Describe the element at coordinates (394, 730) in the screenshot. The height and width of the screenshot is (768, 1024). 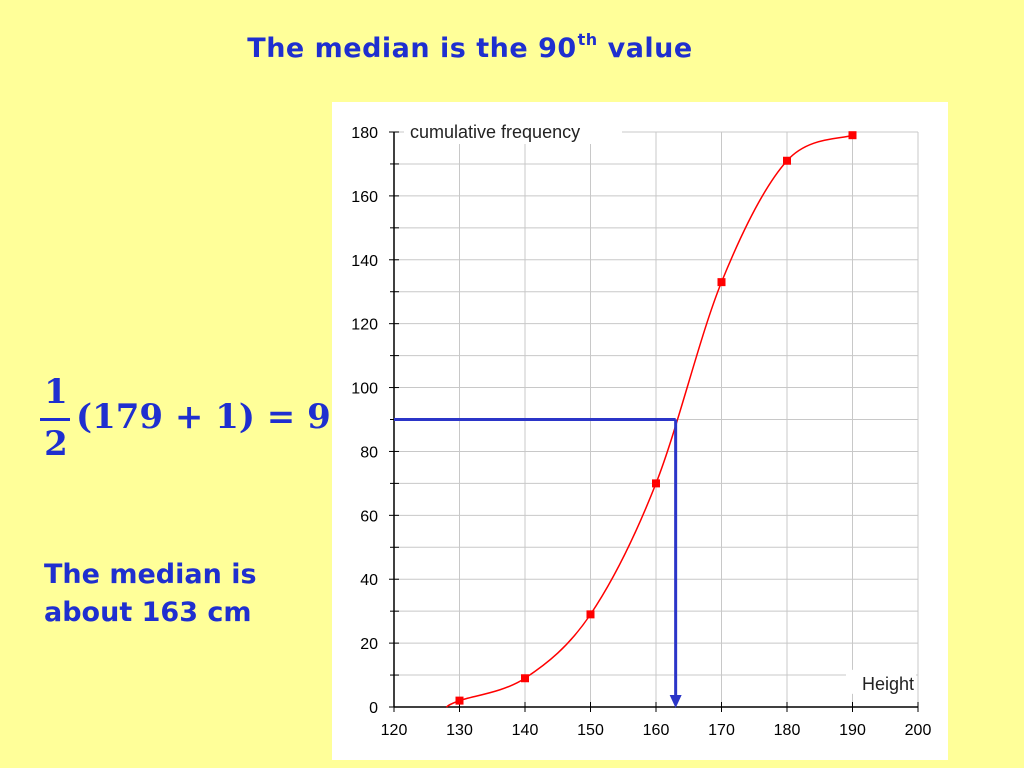
I see `x-tick-label: 120` at that location.